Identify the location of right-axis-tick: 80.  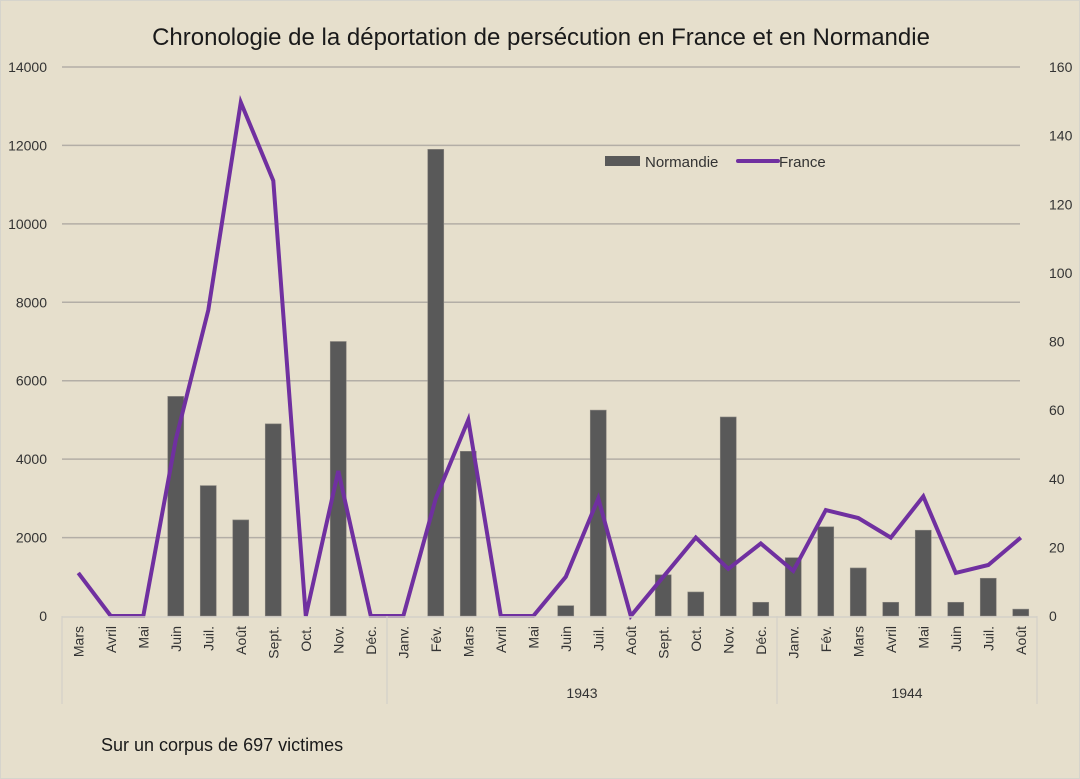
(1057, 342).